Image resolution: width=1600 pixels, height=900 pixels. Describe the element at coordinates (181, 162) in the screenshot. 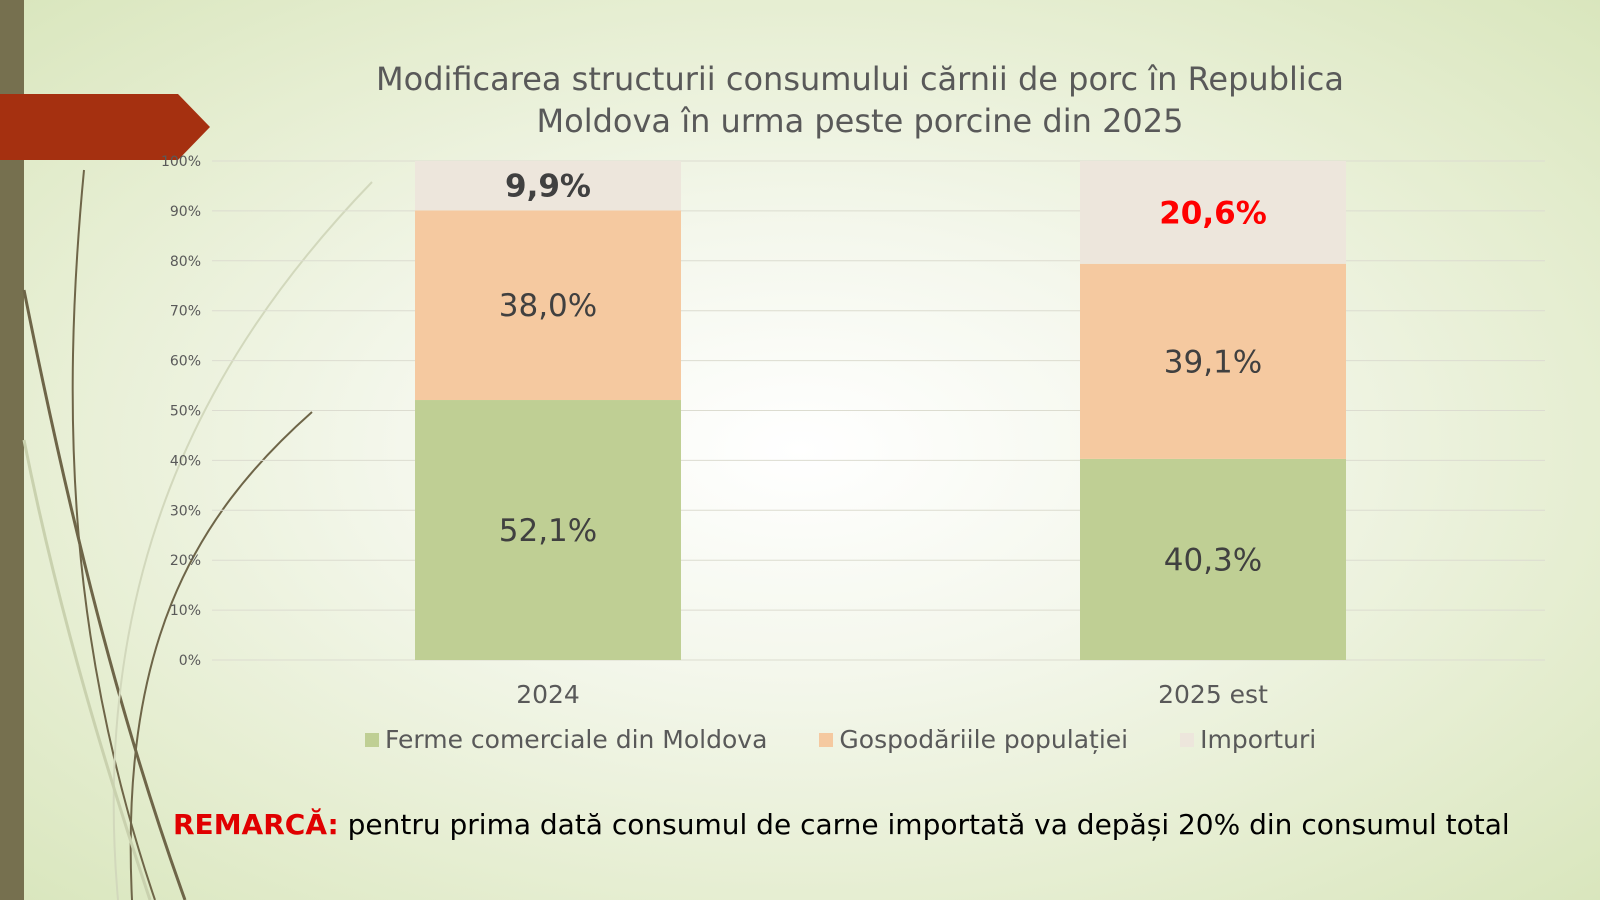

I see `y-tick-label: 100%` at that location.